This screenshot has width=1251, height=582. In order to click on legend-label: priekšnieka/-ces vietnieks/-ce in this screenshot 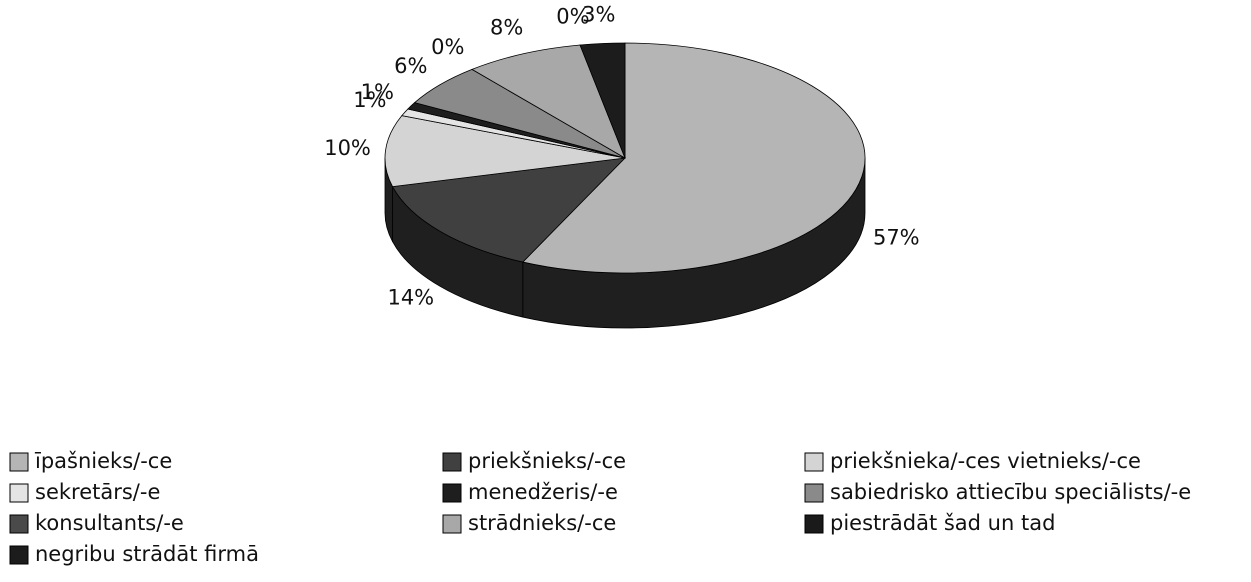, I will do `click(985, 461)`.